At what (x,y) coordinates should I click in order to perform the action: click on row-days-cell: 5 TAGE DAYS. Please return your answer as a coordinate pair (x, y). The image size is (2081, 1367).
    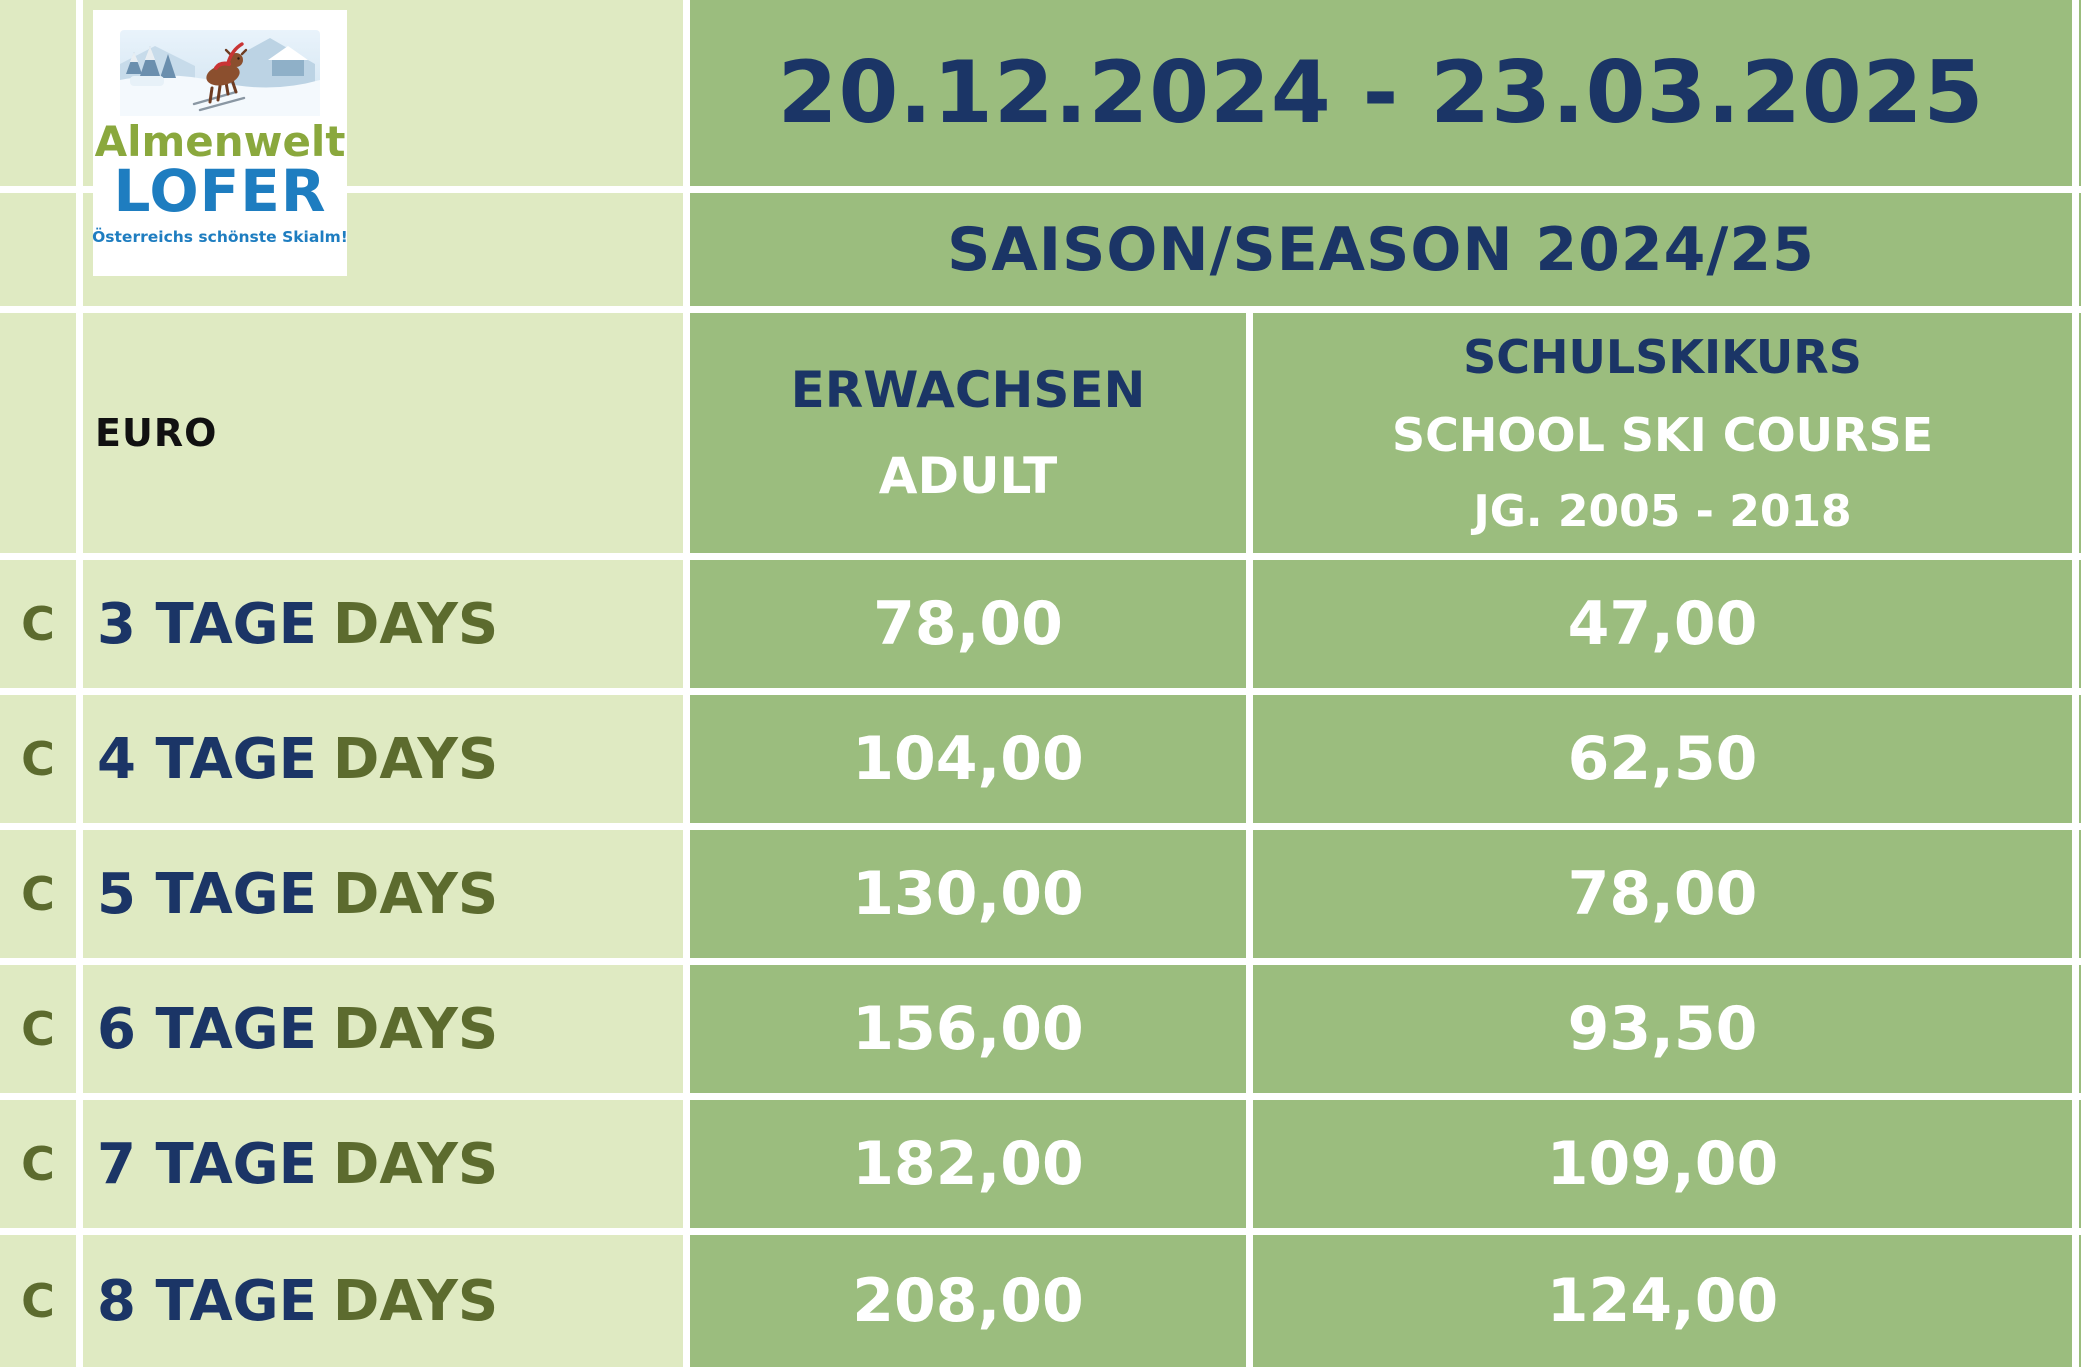
    Looking at the image, I should click on (383, 894).